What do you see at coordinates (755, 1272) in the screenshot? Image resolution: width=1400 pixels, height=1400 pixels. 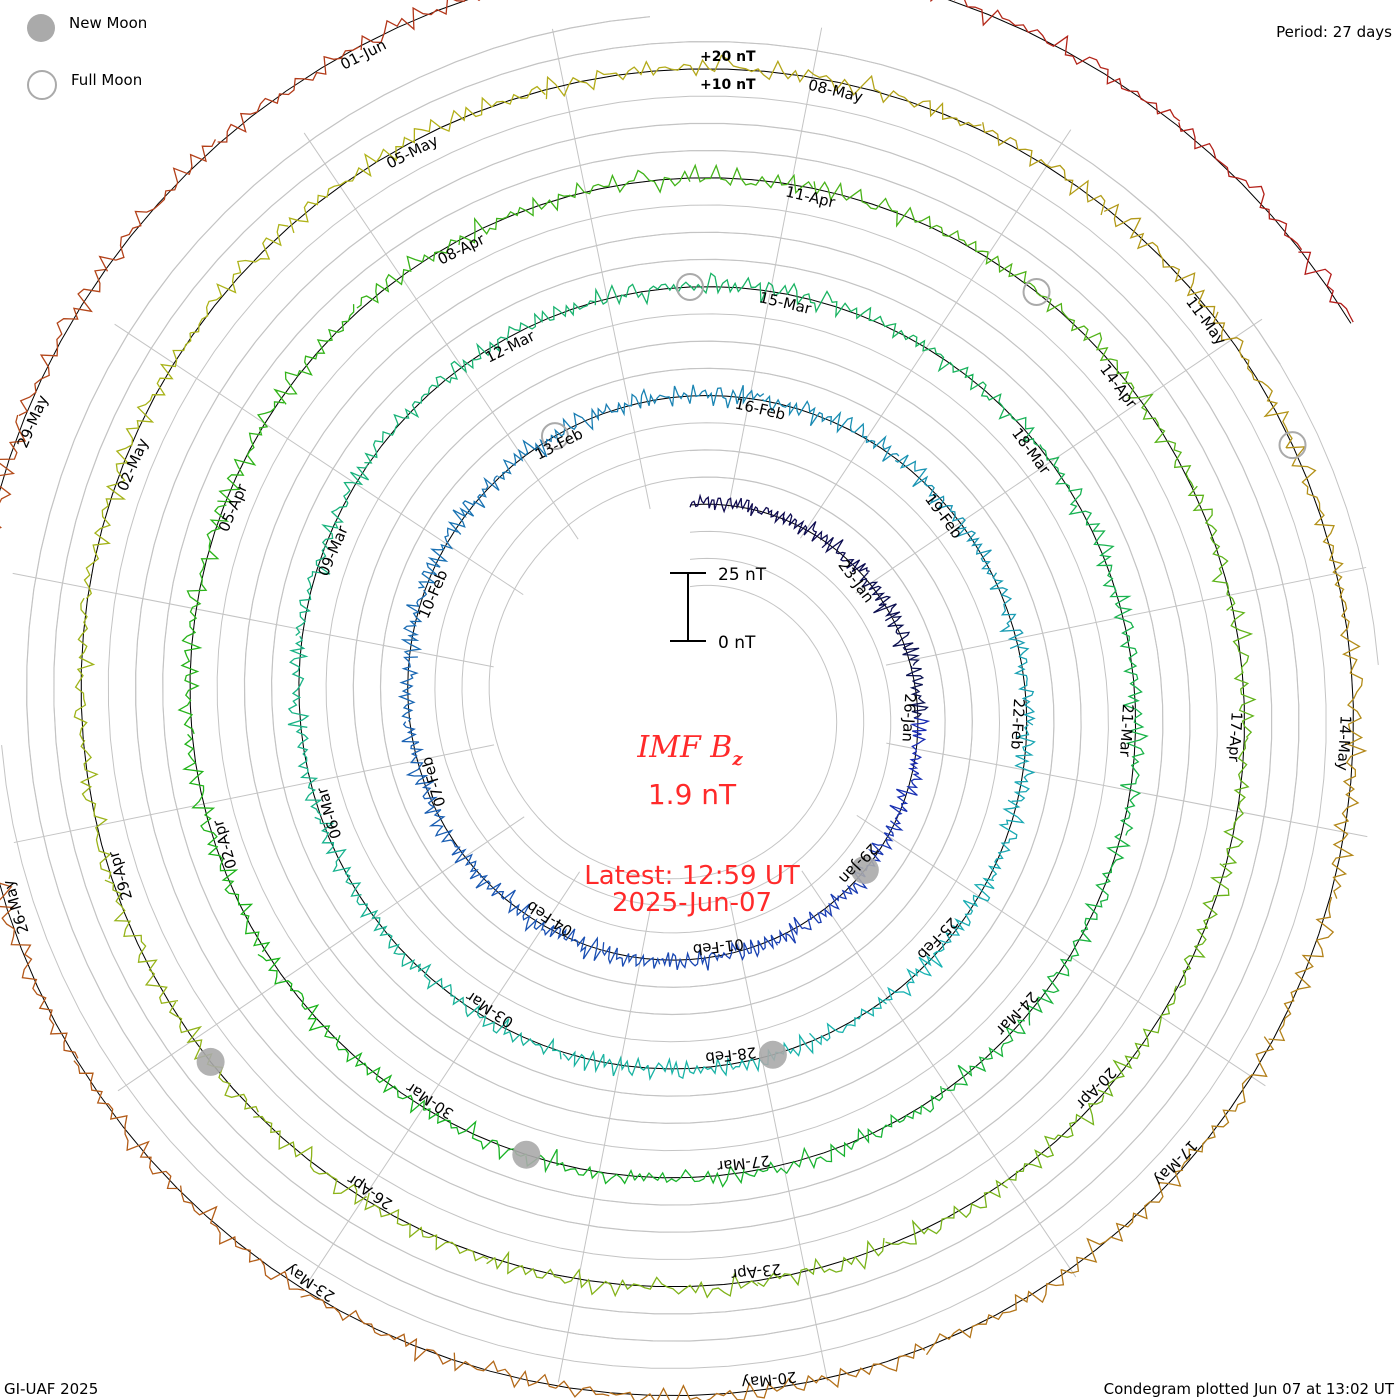 I see `date-label: 23-Apr` at bounding box center [755, 1272].